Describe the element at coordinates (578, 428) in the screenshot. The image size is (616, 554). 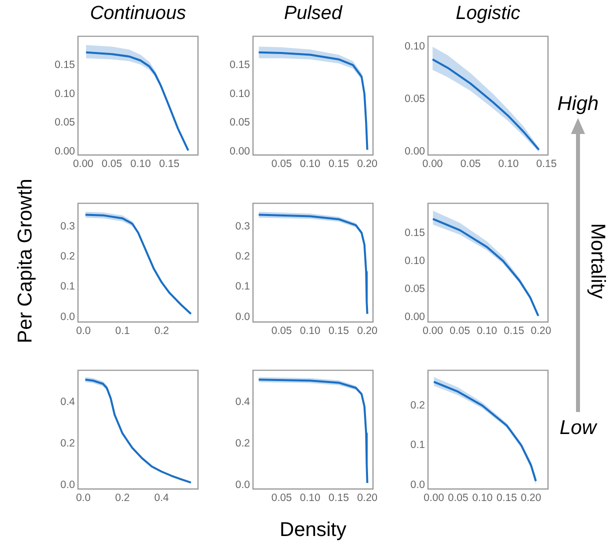
I see `text: Low` at that location.